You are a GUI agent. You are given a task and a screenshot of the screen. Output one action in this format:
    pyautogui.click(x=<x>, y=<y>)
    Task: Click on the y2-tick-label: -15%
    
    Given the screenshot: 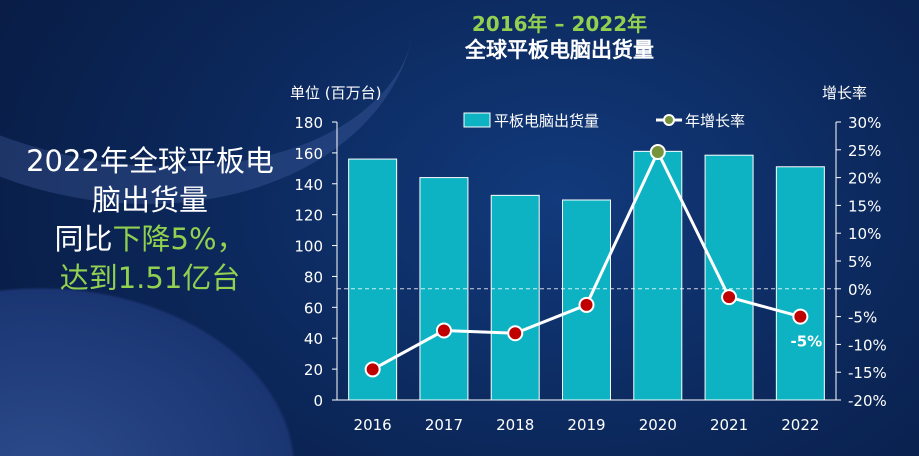 What is the action you would take?
    pyautogui.click(x=867, y=373)
    